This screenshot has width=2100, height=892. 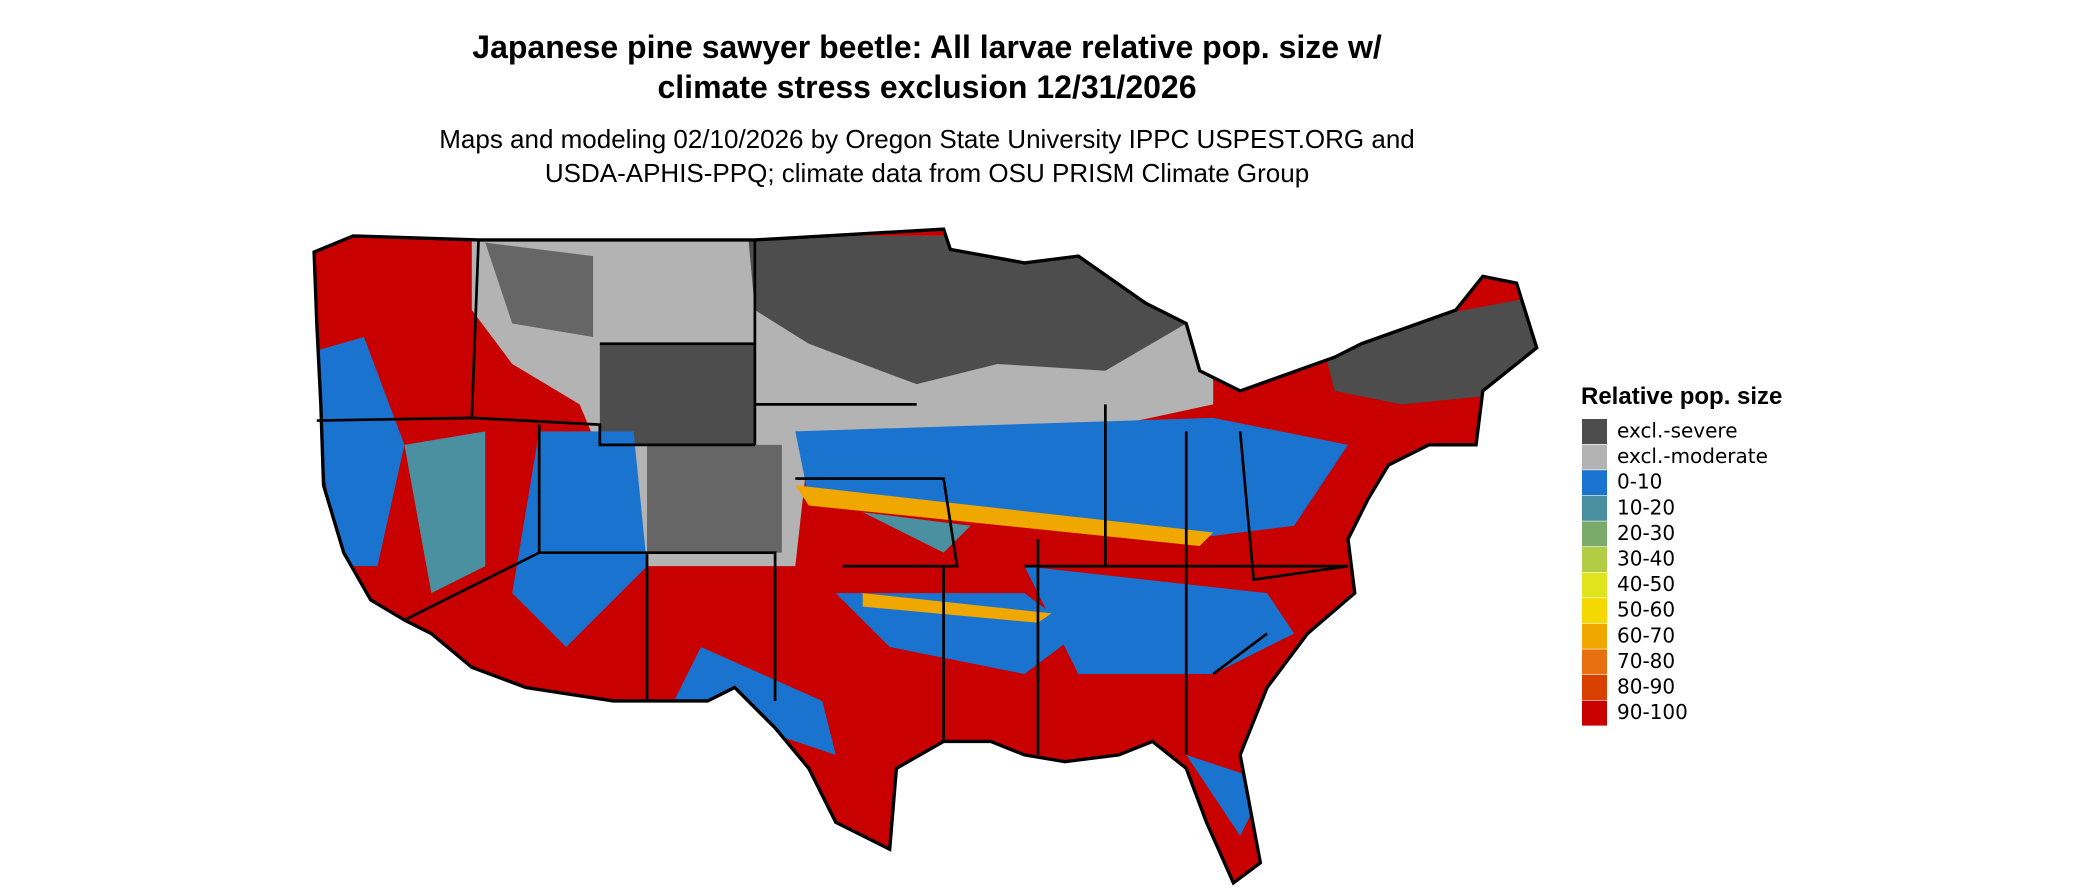 What do you see at coordinates (1646, 610) in the screenshot?
I see `legend-label: 50-60` at bounding box center [1646, 610].